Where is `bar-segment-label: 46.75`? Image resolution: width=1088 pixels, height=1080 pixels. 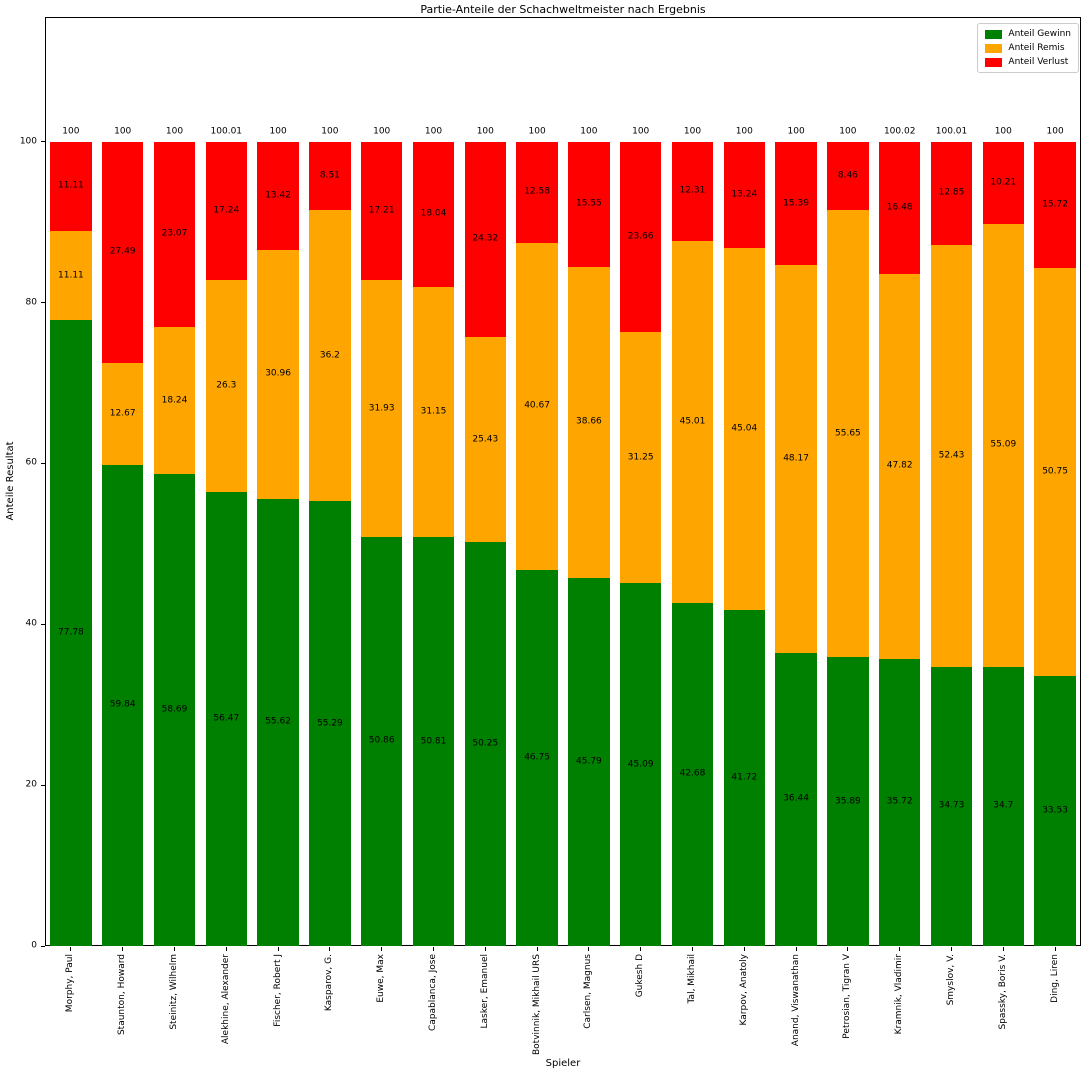 bar-segment-label: 46.75 is located at coordinates (537, 757).